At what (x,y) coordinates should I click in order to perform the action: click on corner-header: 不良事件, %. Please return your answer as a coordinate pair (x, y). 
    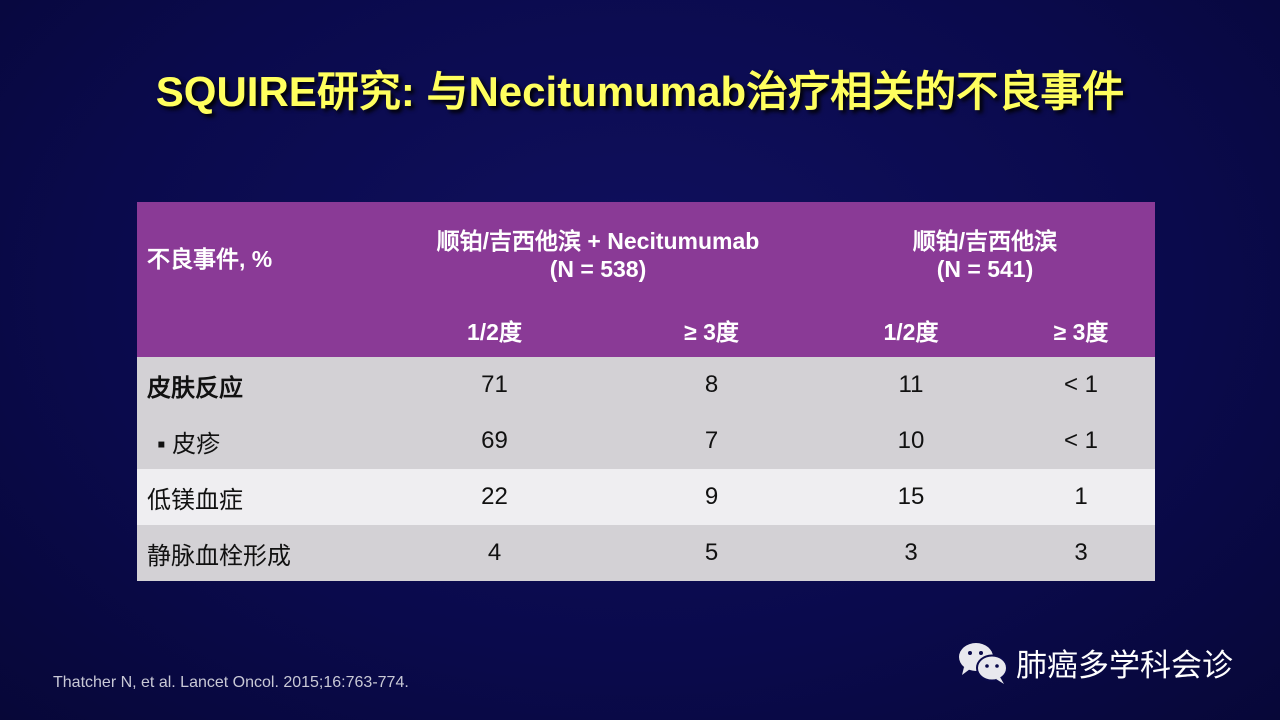
    Looking at the image, I should click on (259, 279).